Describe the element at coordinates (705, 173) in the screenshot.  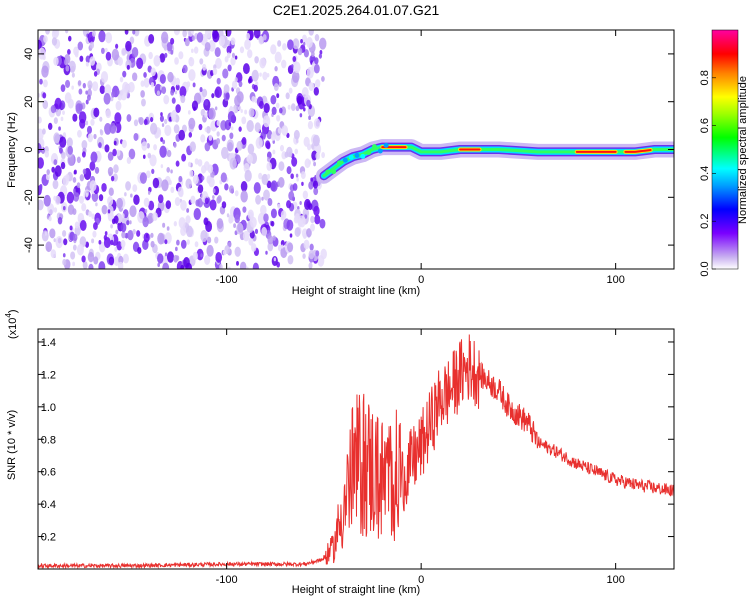
I see `colorbar-tick-label: 0.4` at that location.